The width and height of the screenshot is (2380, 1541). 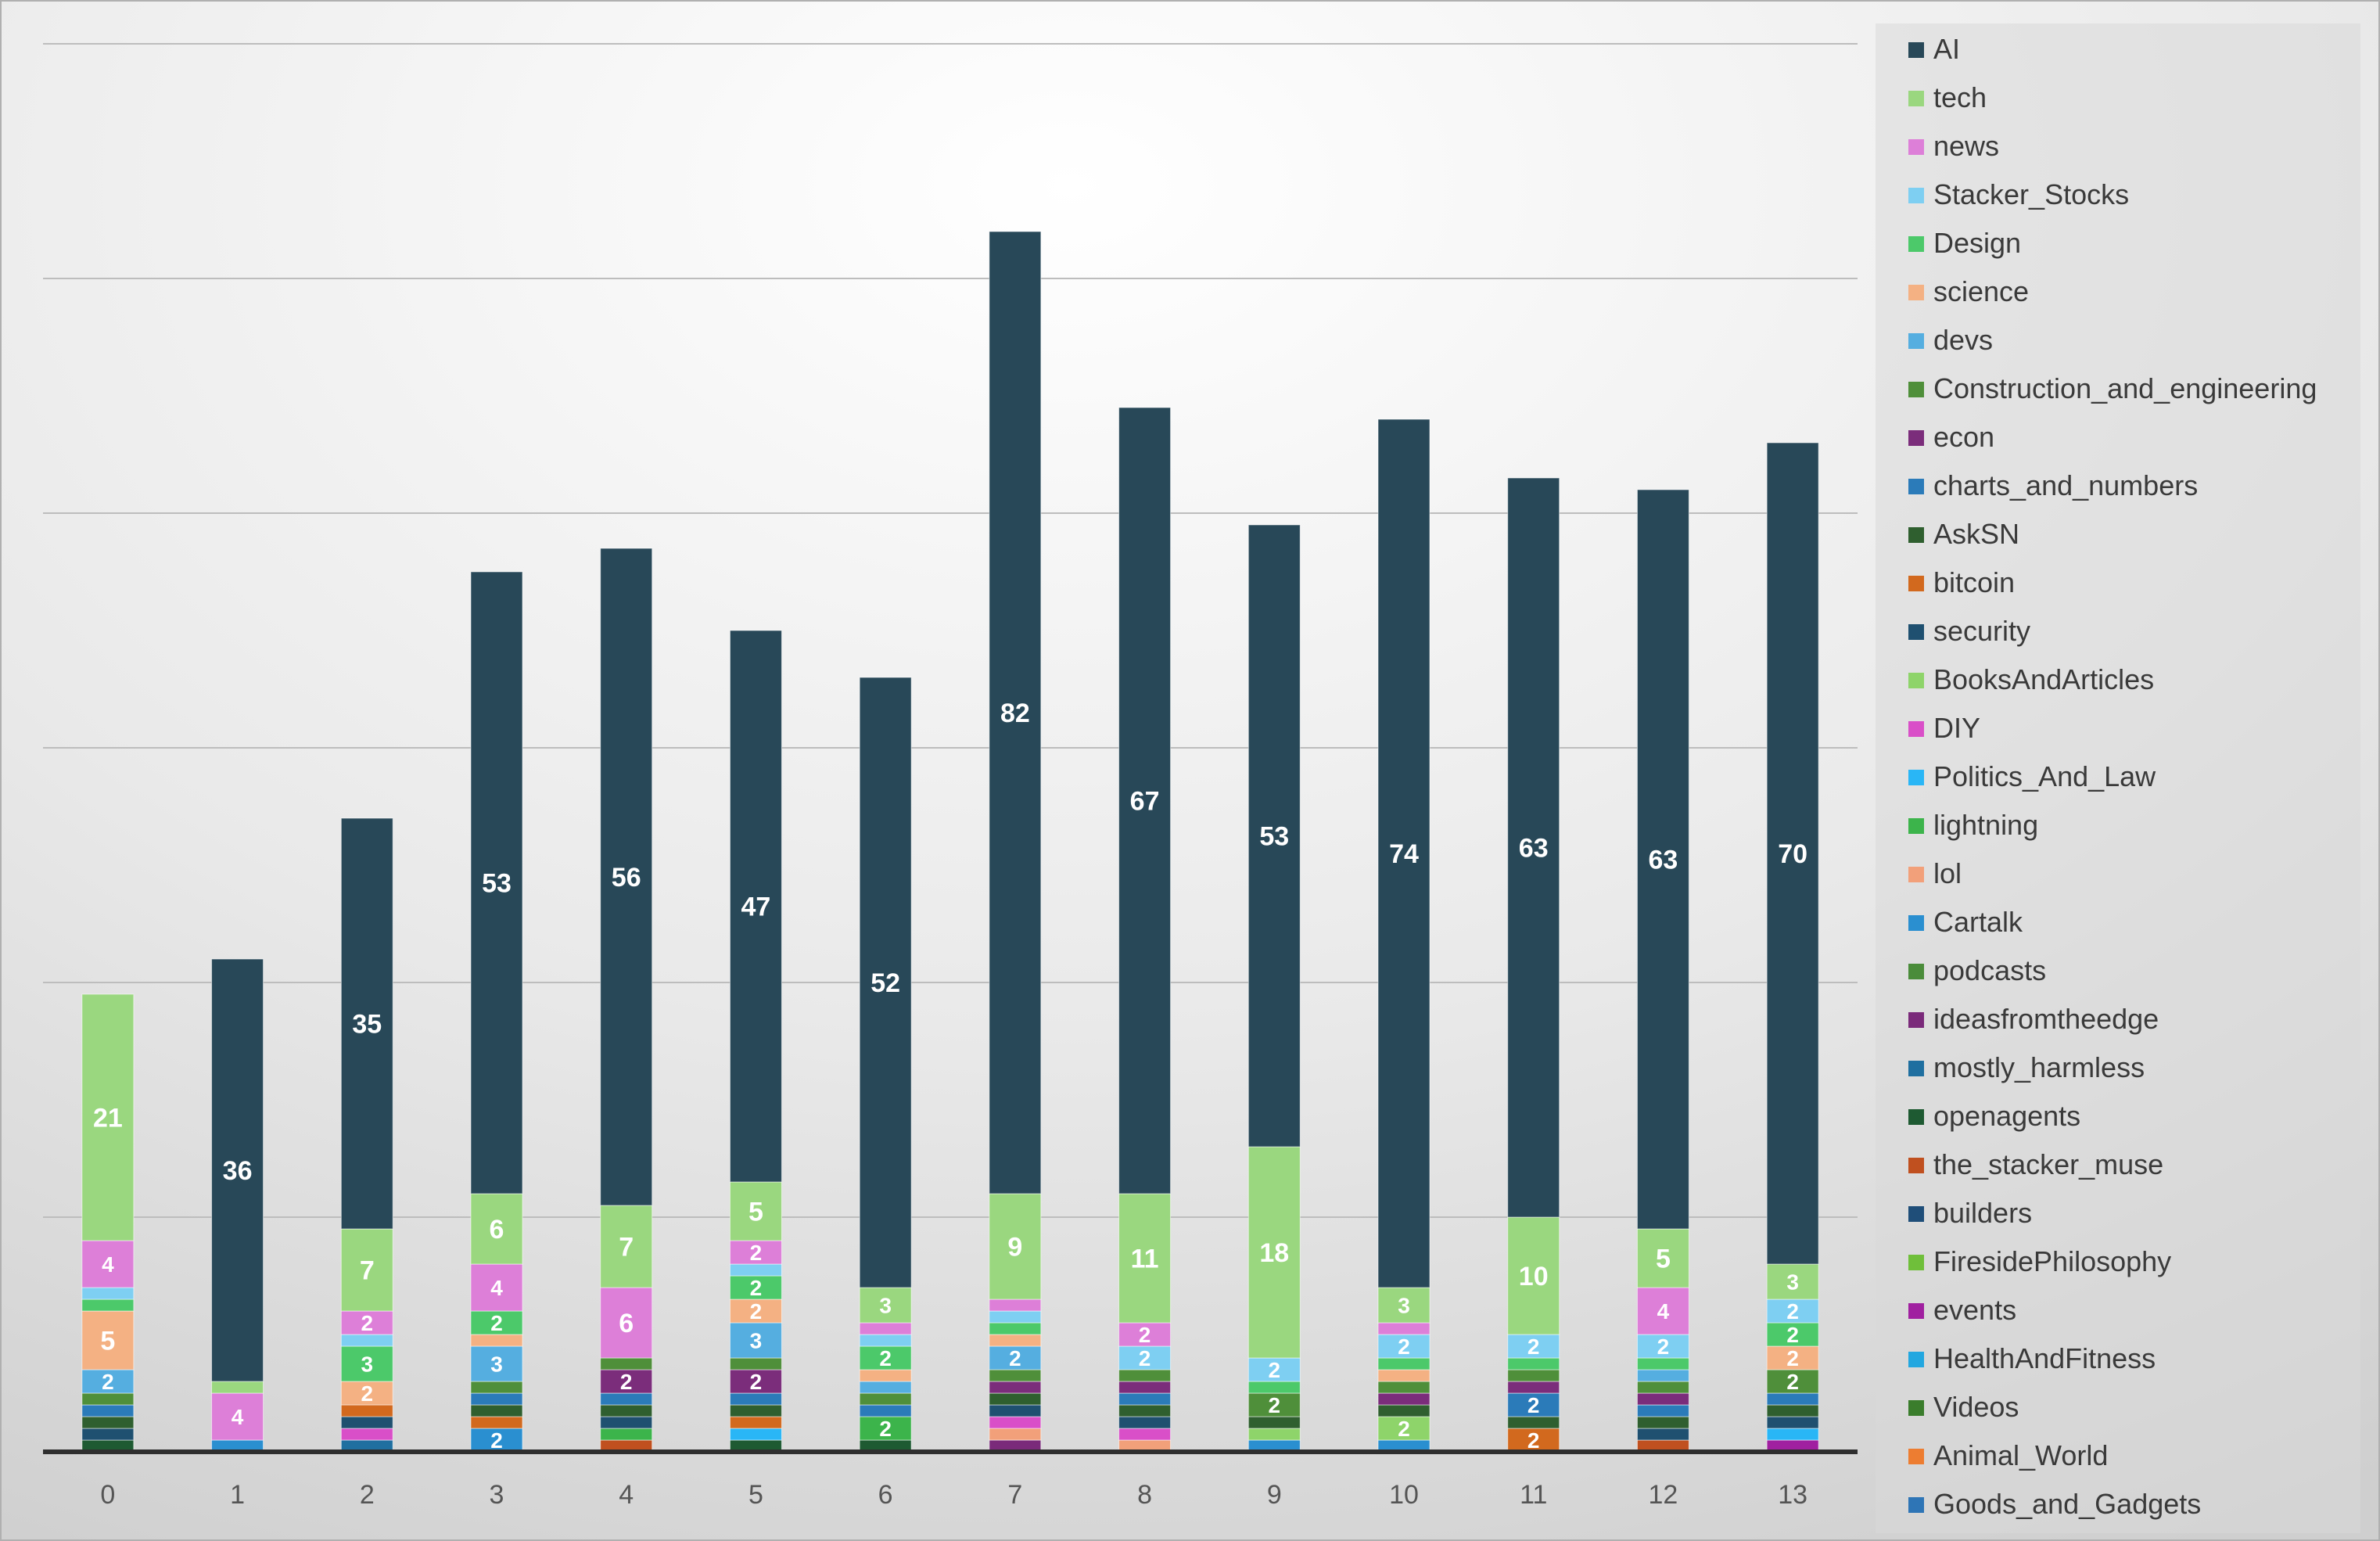 What do you see at coordinates (1916, 874) in the screenshot?
I see `legend-swatch-lol` at bounding box center [1916, 874].